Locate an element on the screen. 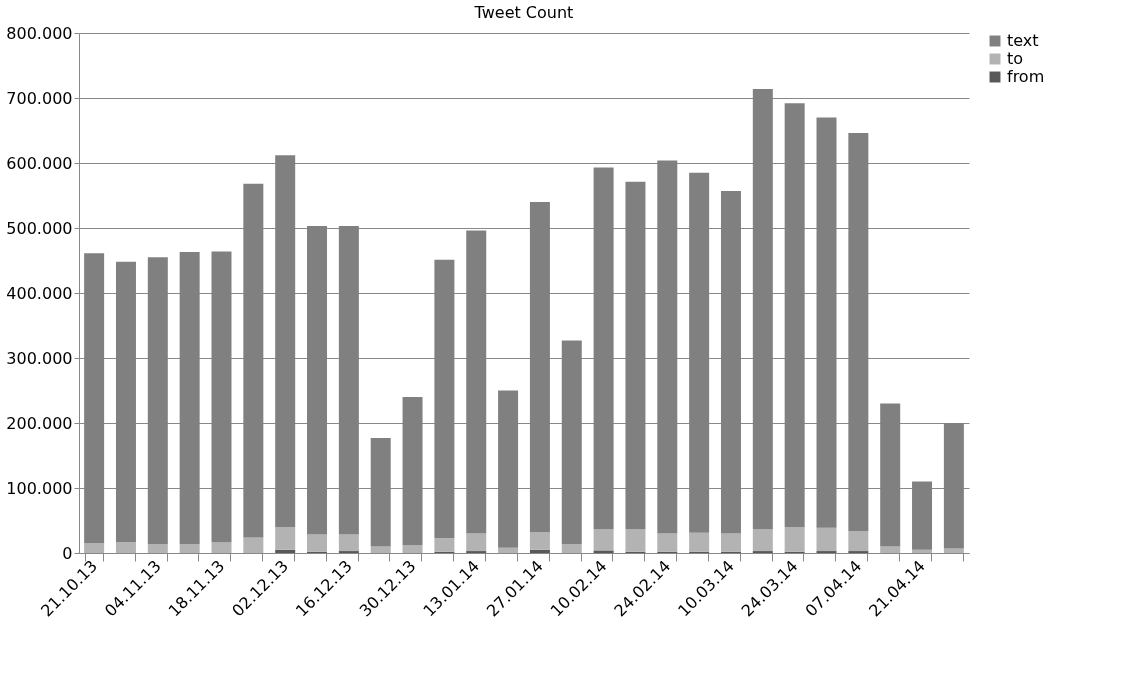  y-tick-label: 0 is located at coordinates (67, 553).